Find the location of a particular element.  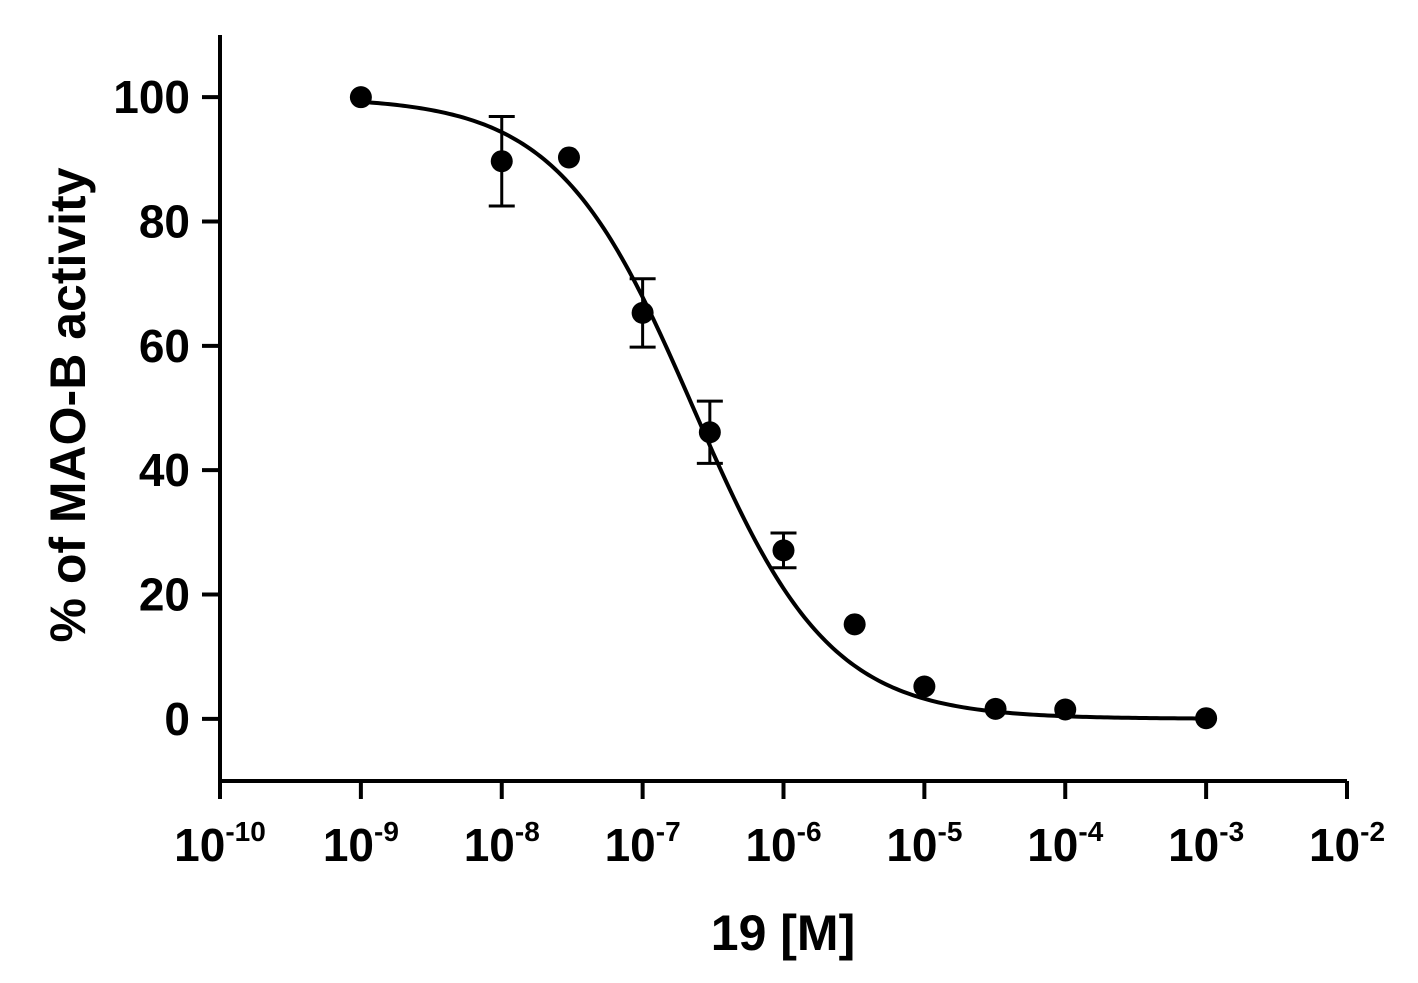

x-tick-label: 10⁻⁶ is located at coordinates (783, 843).